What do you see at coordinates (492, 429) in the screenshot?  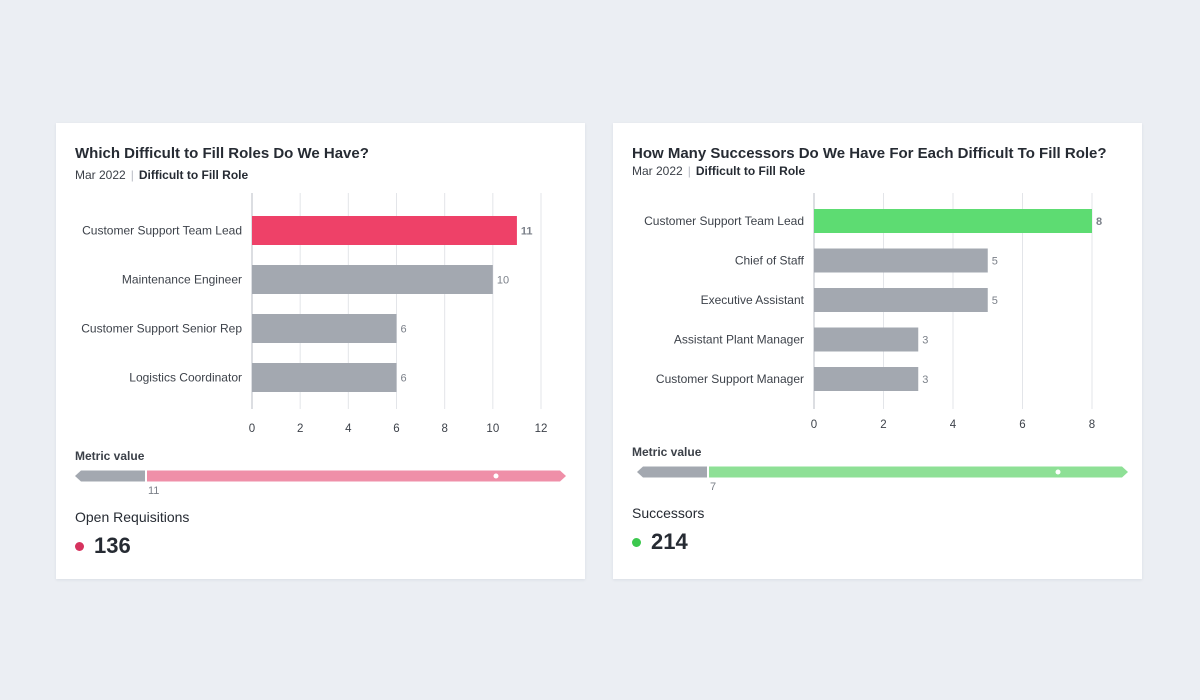 I see `x-tick-label: 10` at bounding box center [492, 429].